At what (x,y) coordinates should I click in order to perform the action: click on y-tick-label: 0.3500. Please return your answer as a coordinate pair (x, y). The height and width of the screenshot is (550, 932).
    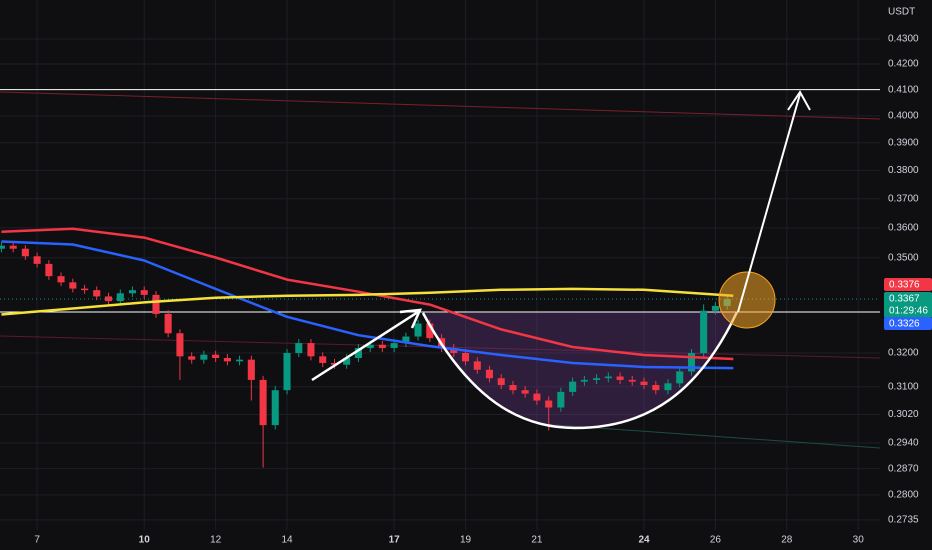
    Looking at the image, I should click on (903, 257).